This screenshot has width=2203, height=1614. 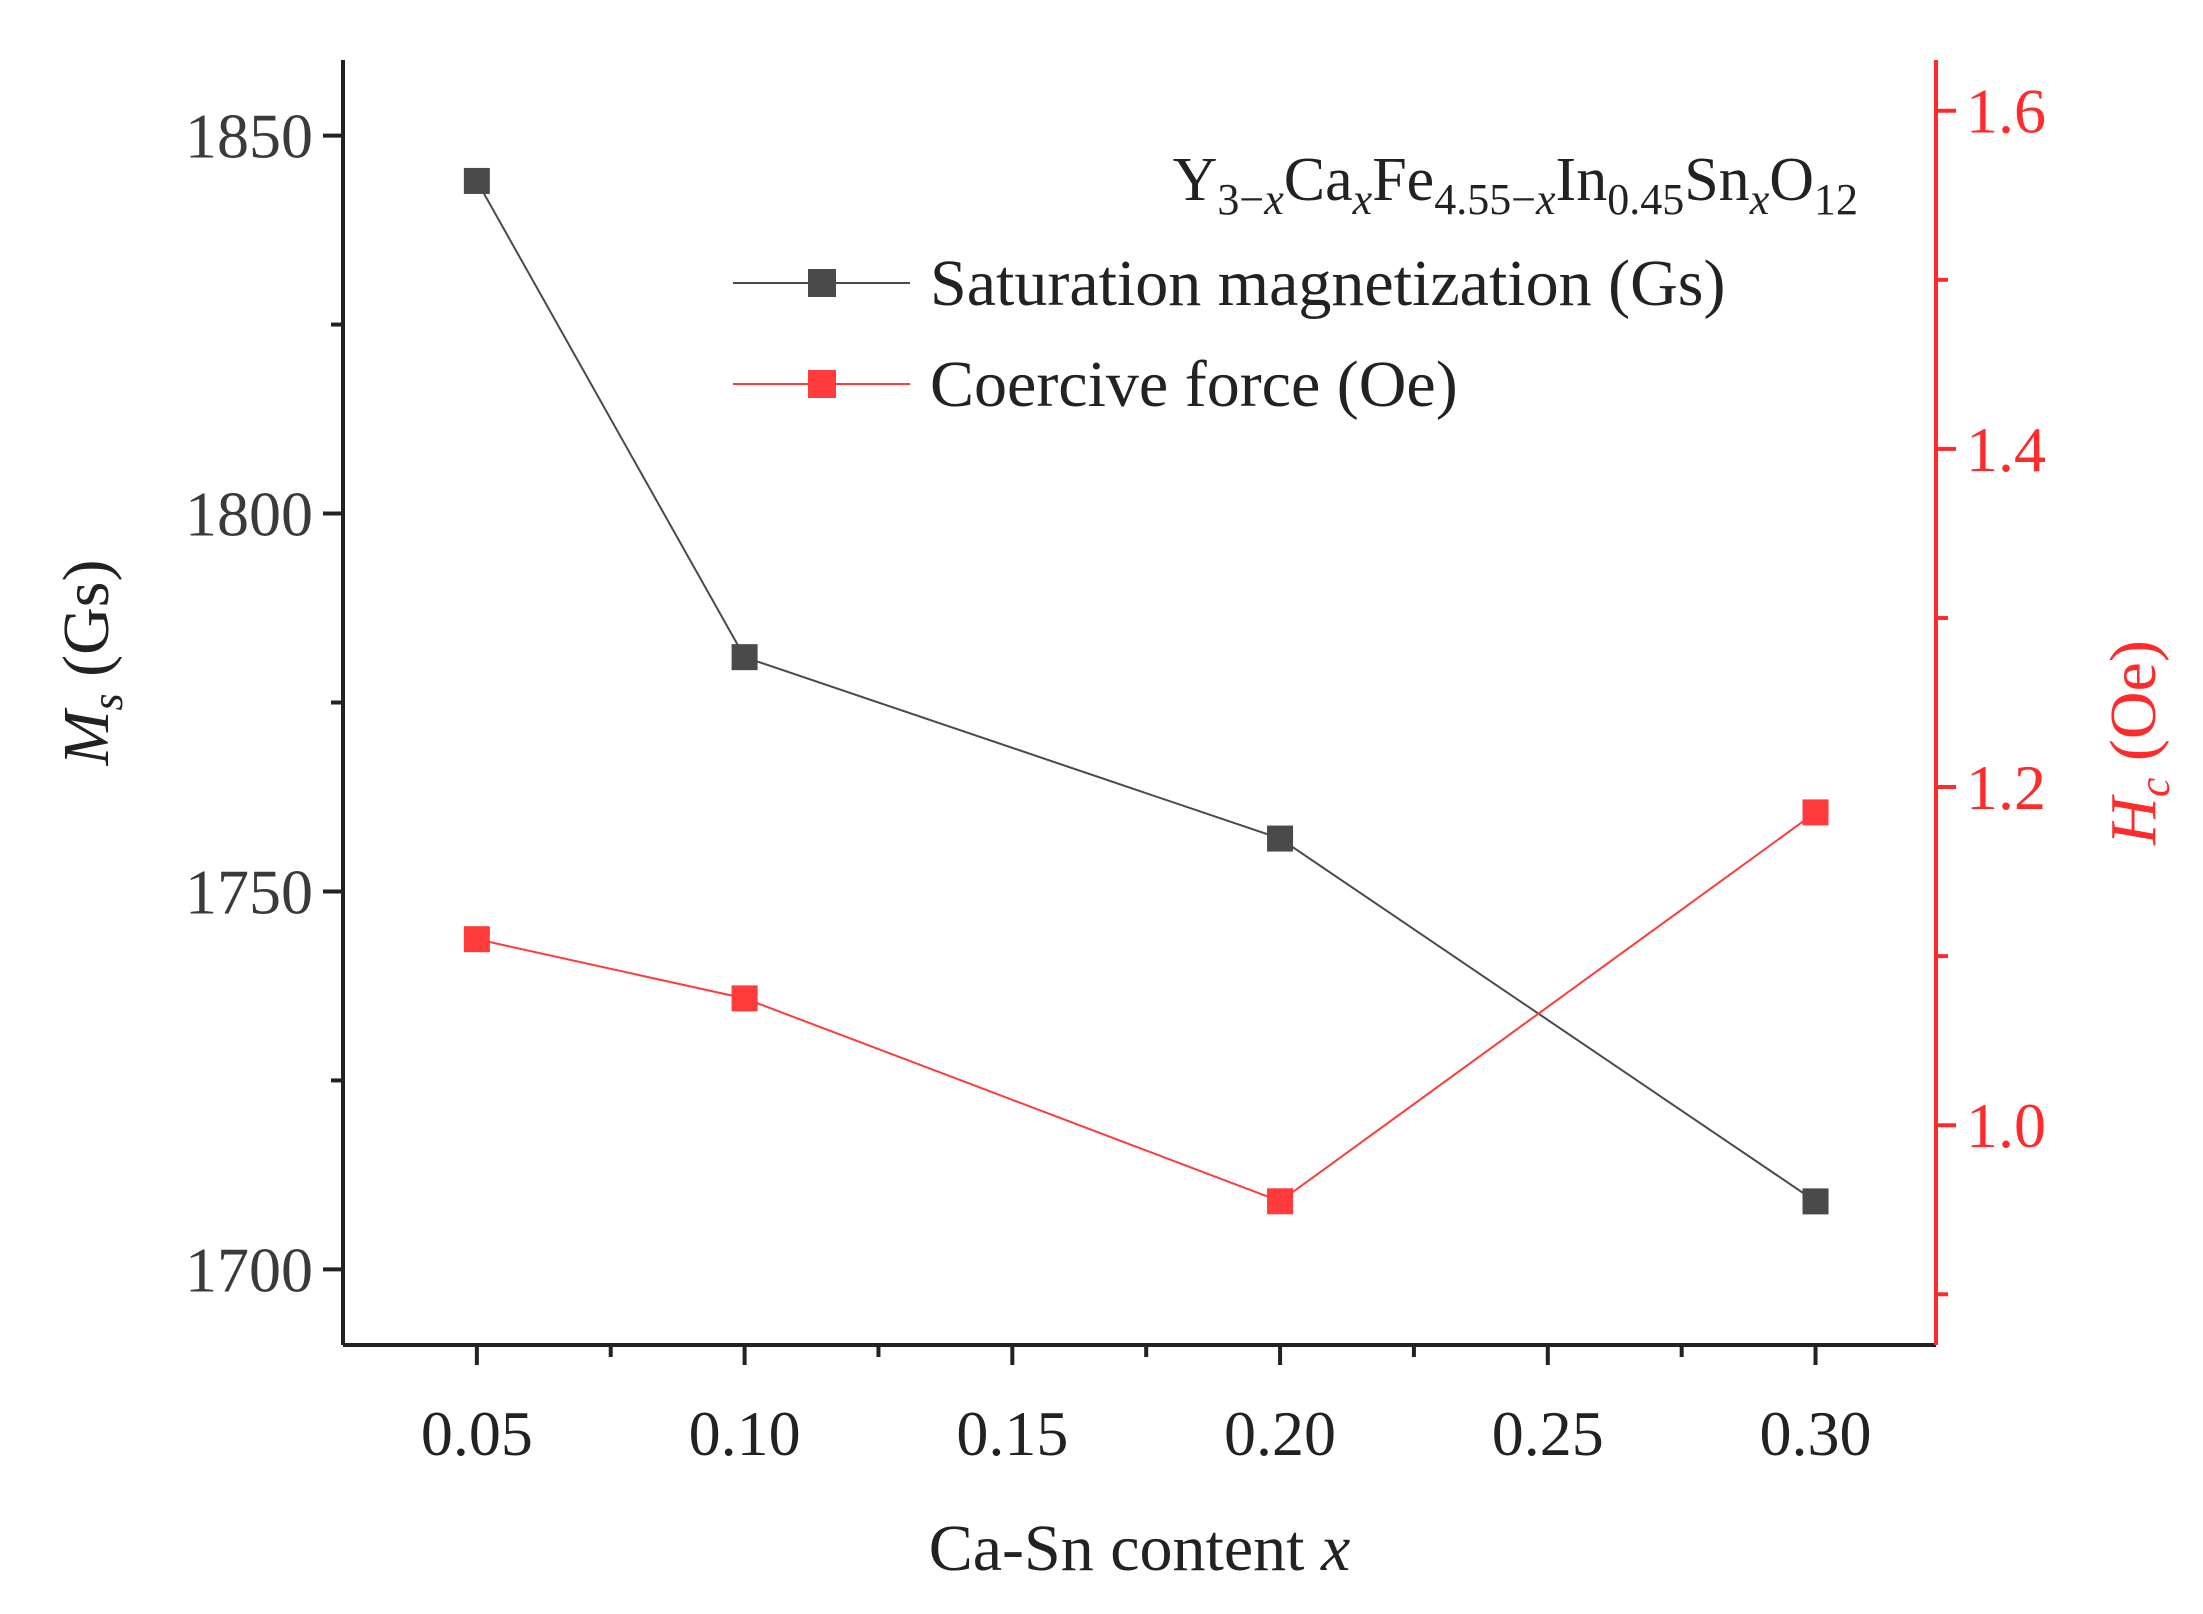 What do you see at coordinates (477, 1433) in the screenshot?
I see `x-tick-label: 0.05` at bounding box center [477, 1433].